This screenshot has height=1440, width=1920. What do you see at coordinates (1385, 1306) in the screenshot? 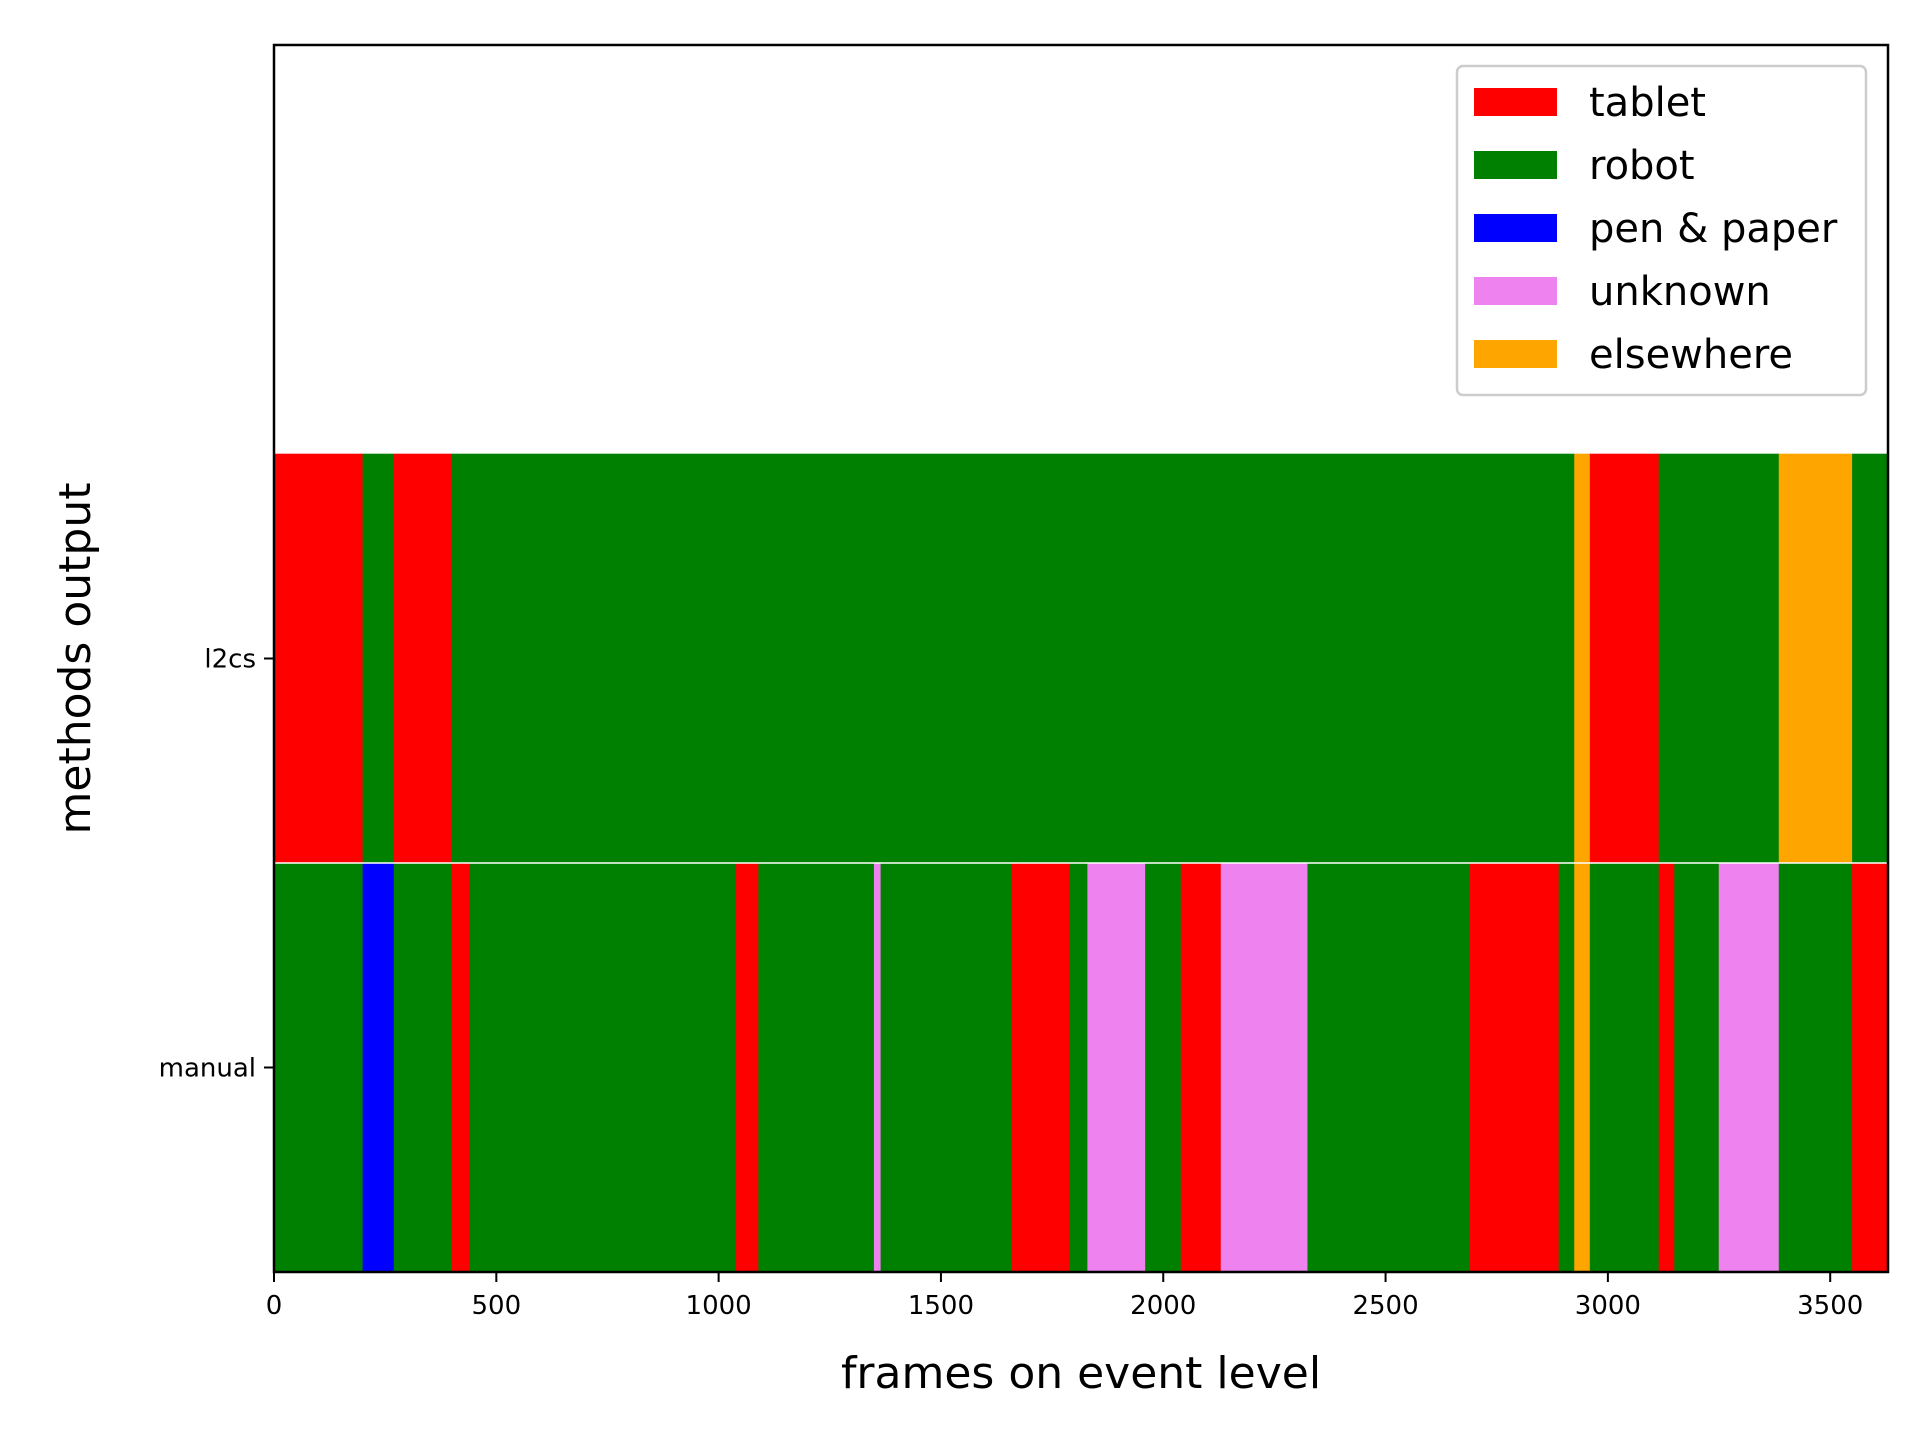
I see `x-tick-label: 2500` at bounding box center [1385, 1306].